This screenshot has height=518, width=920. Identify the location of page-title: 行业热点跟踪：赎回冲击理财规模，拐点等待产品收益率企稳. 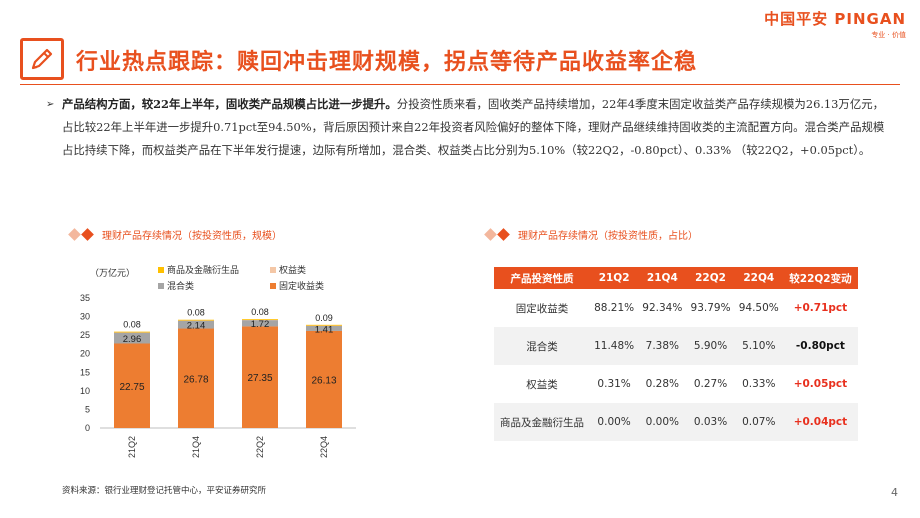
(387, 62).